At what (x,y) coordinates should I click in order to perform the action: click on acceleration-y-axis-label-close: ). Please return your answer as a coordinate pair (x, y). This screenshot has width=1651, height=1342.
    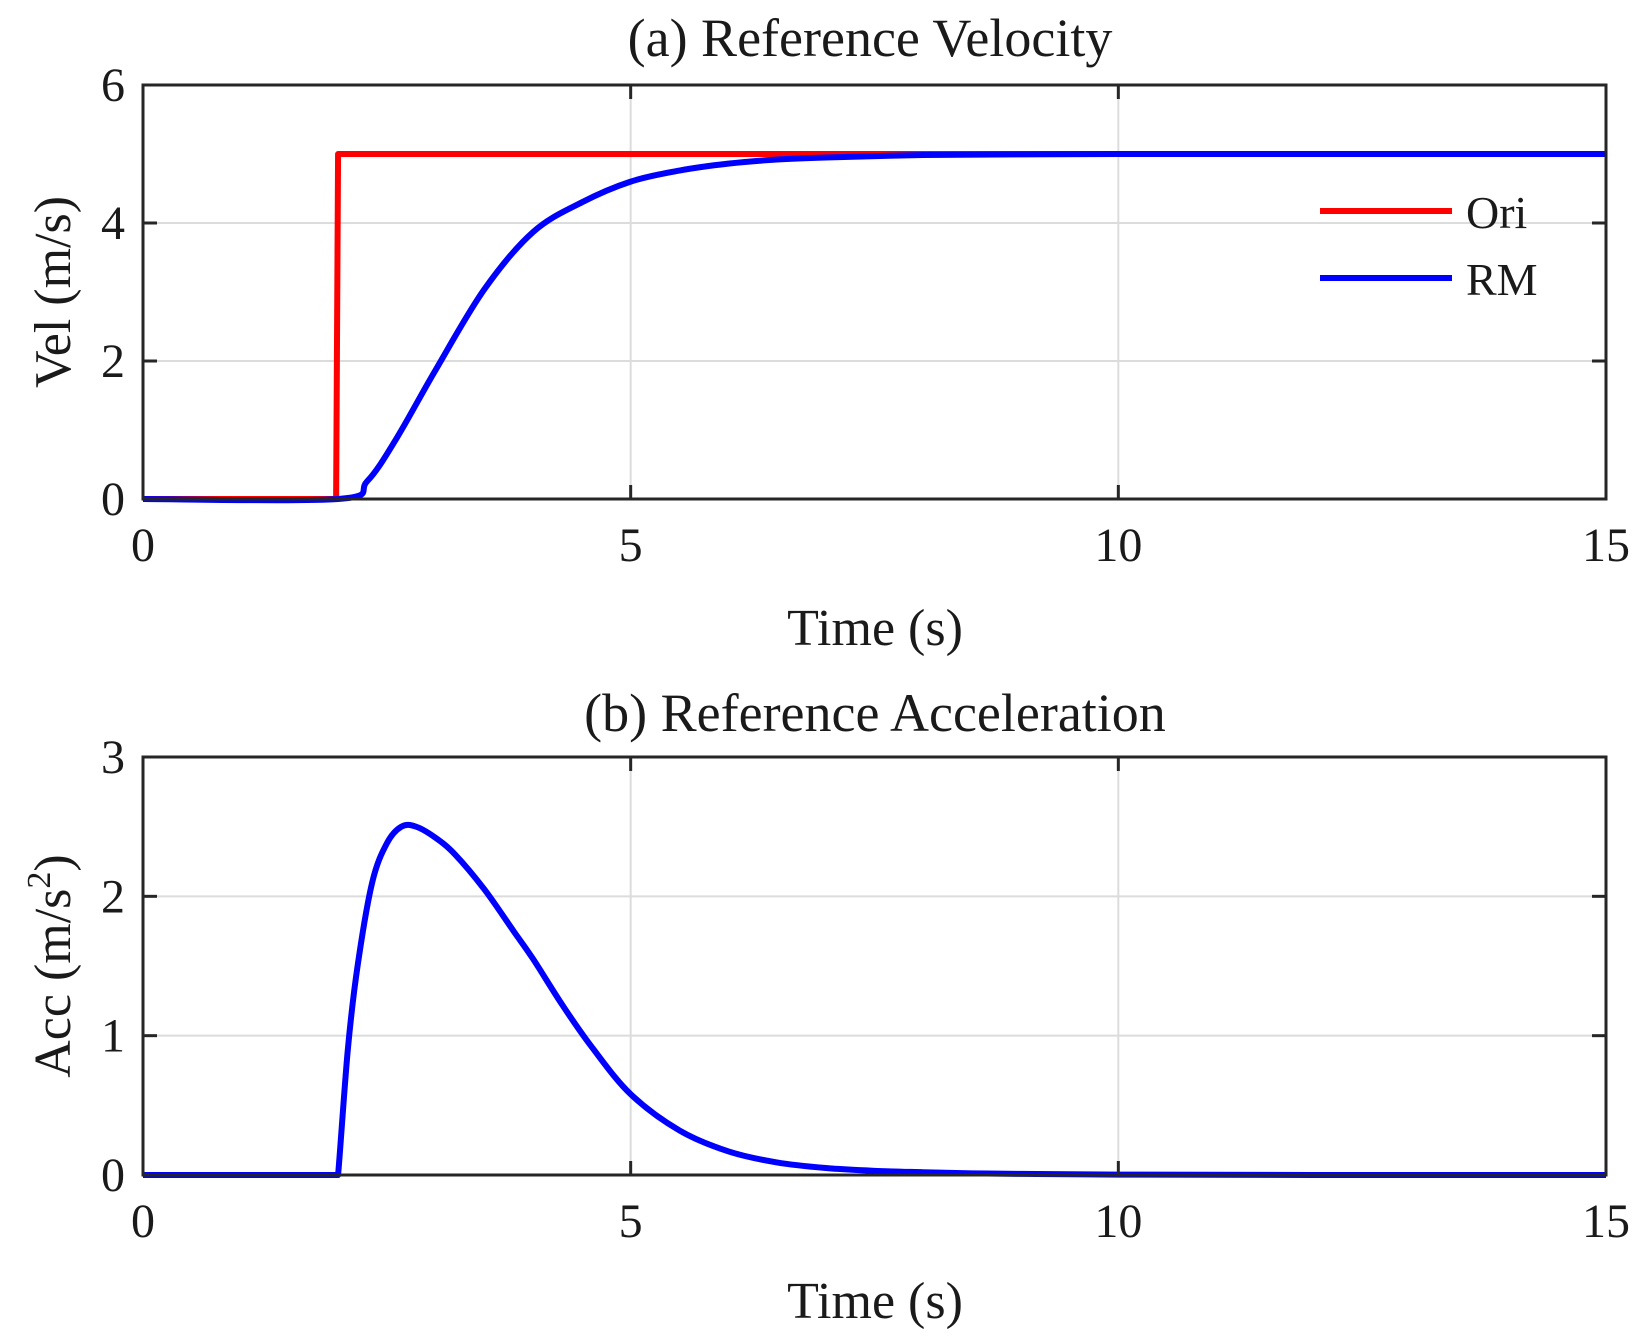
    Looking at the image, I should click on (53, 862).